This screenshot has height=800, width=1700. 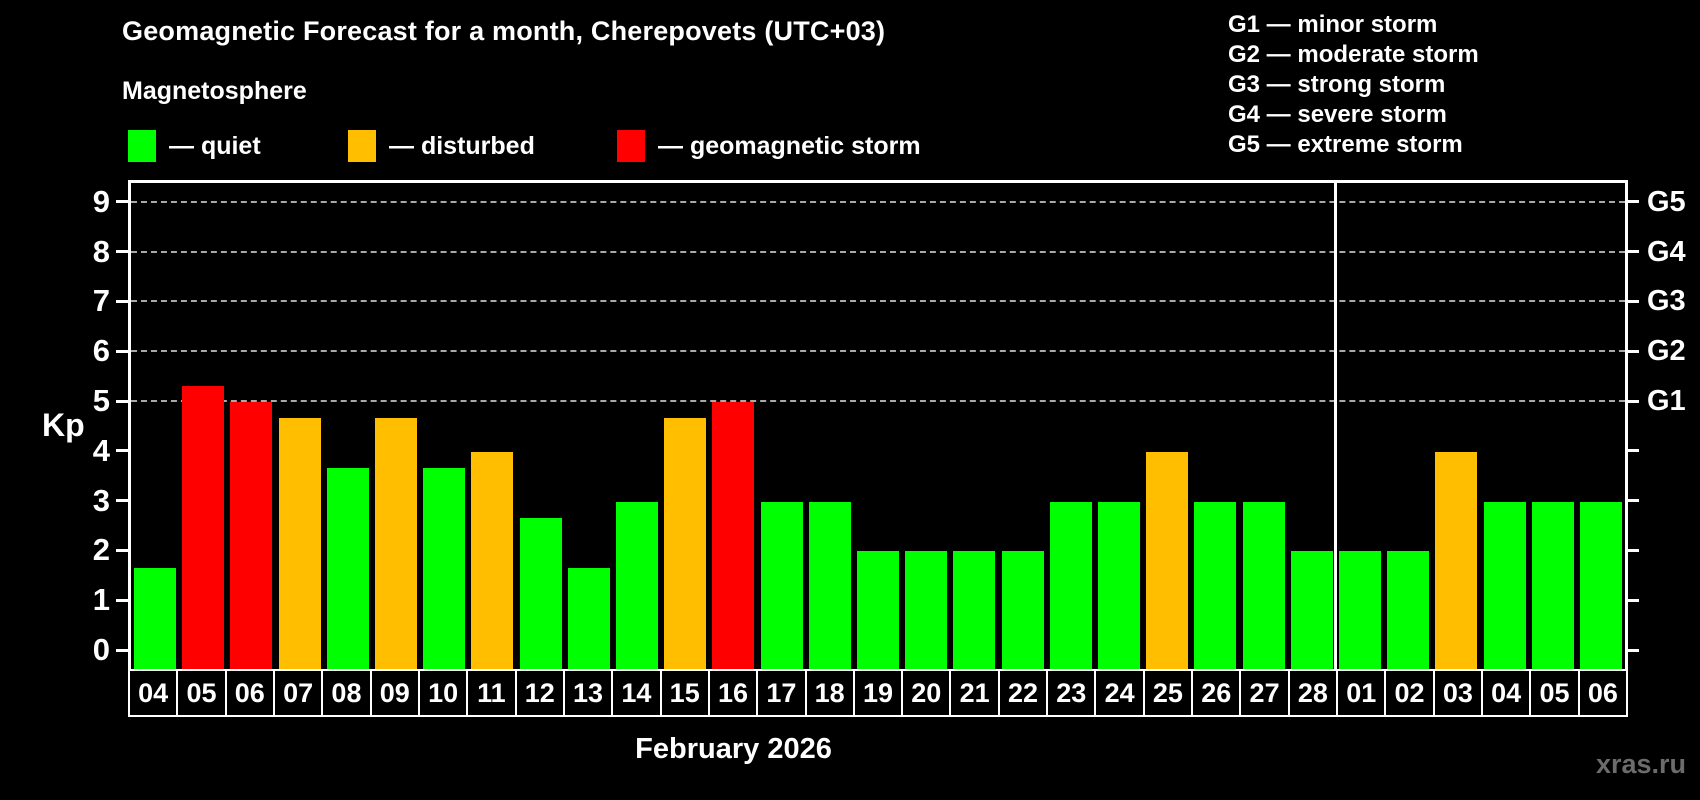 I want to click on y-tick-label-3: 3, so click(x=101, y=500).